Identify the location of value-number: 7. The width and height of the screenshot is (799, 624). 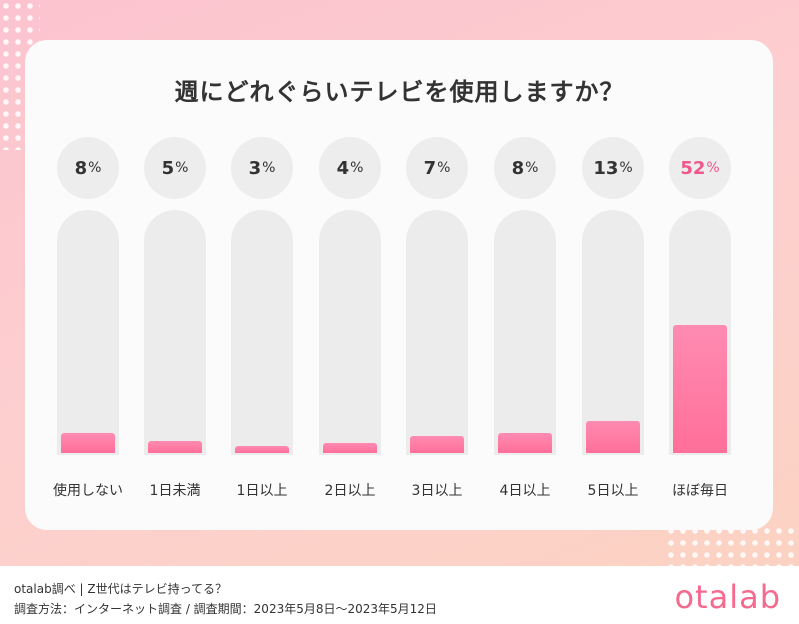
(430, 168).